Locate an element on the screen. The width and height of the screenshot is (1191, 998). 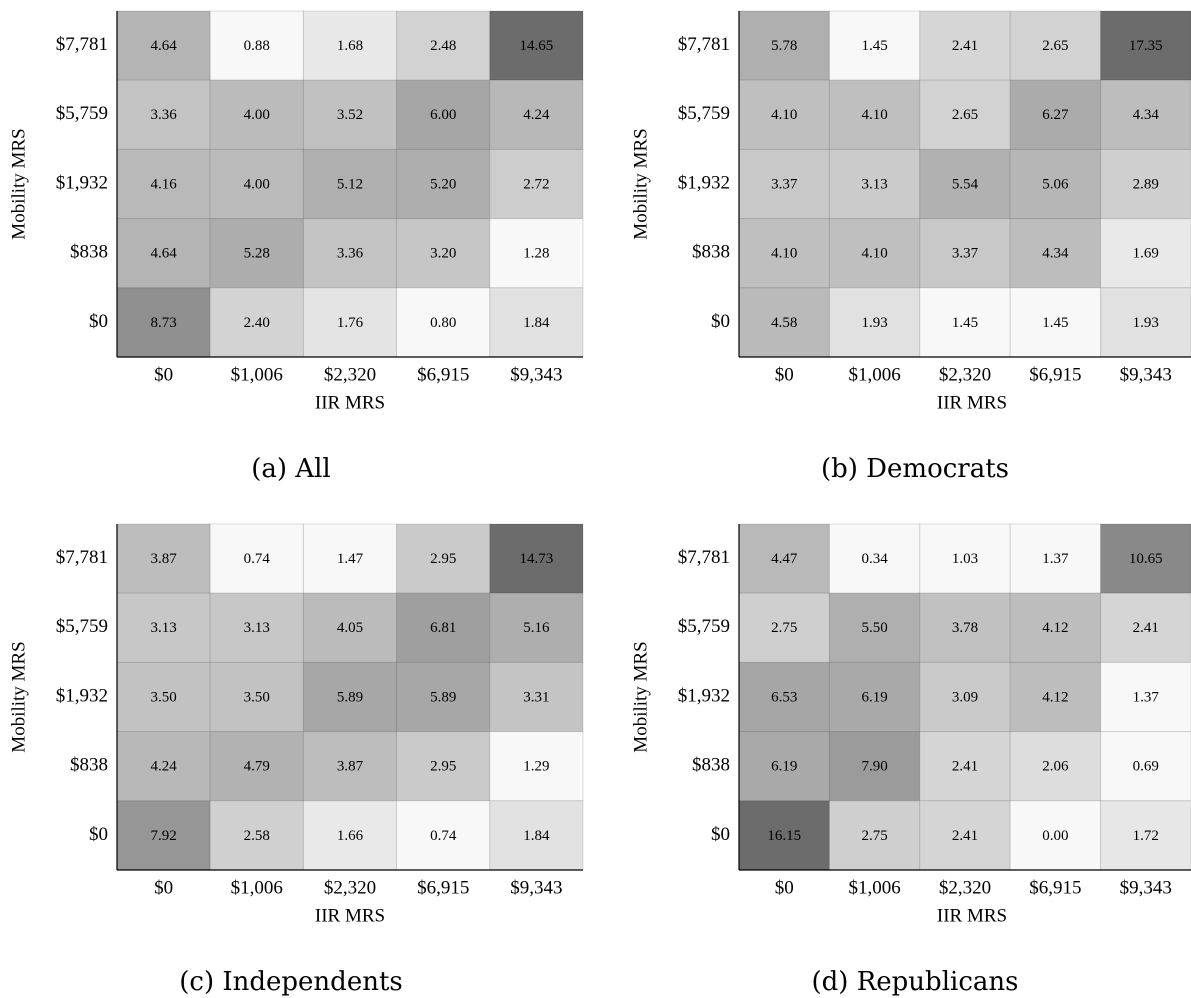
cell-label: 7.90 is located at coordinates (874, 767).